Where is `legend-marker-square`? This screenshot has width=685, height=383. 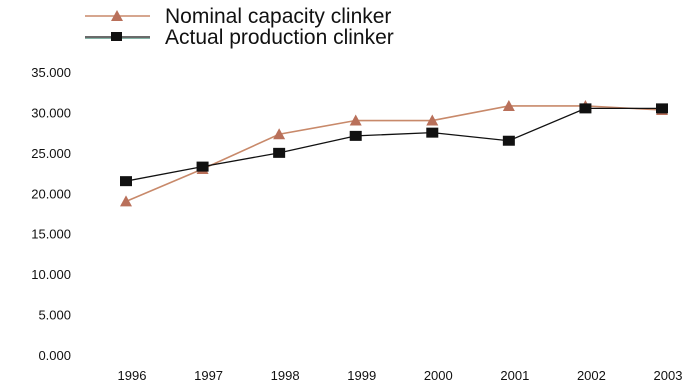 legend-marker-square is located at coordinates (116, 36).